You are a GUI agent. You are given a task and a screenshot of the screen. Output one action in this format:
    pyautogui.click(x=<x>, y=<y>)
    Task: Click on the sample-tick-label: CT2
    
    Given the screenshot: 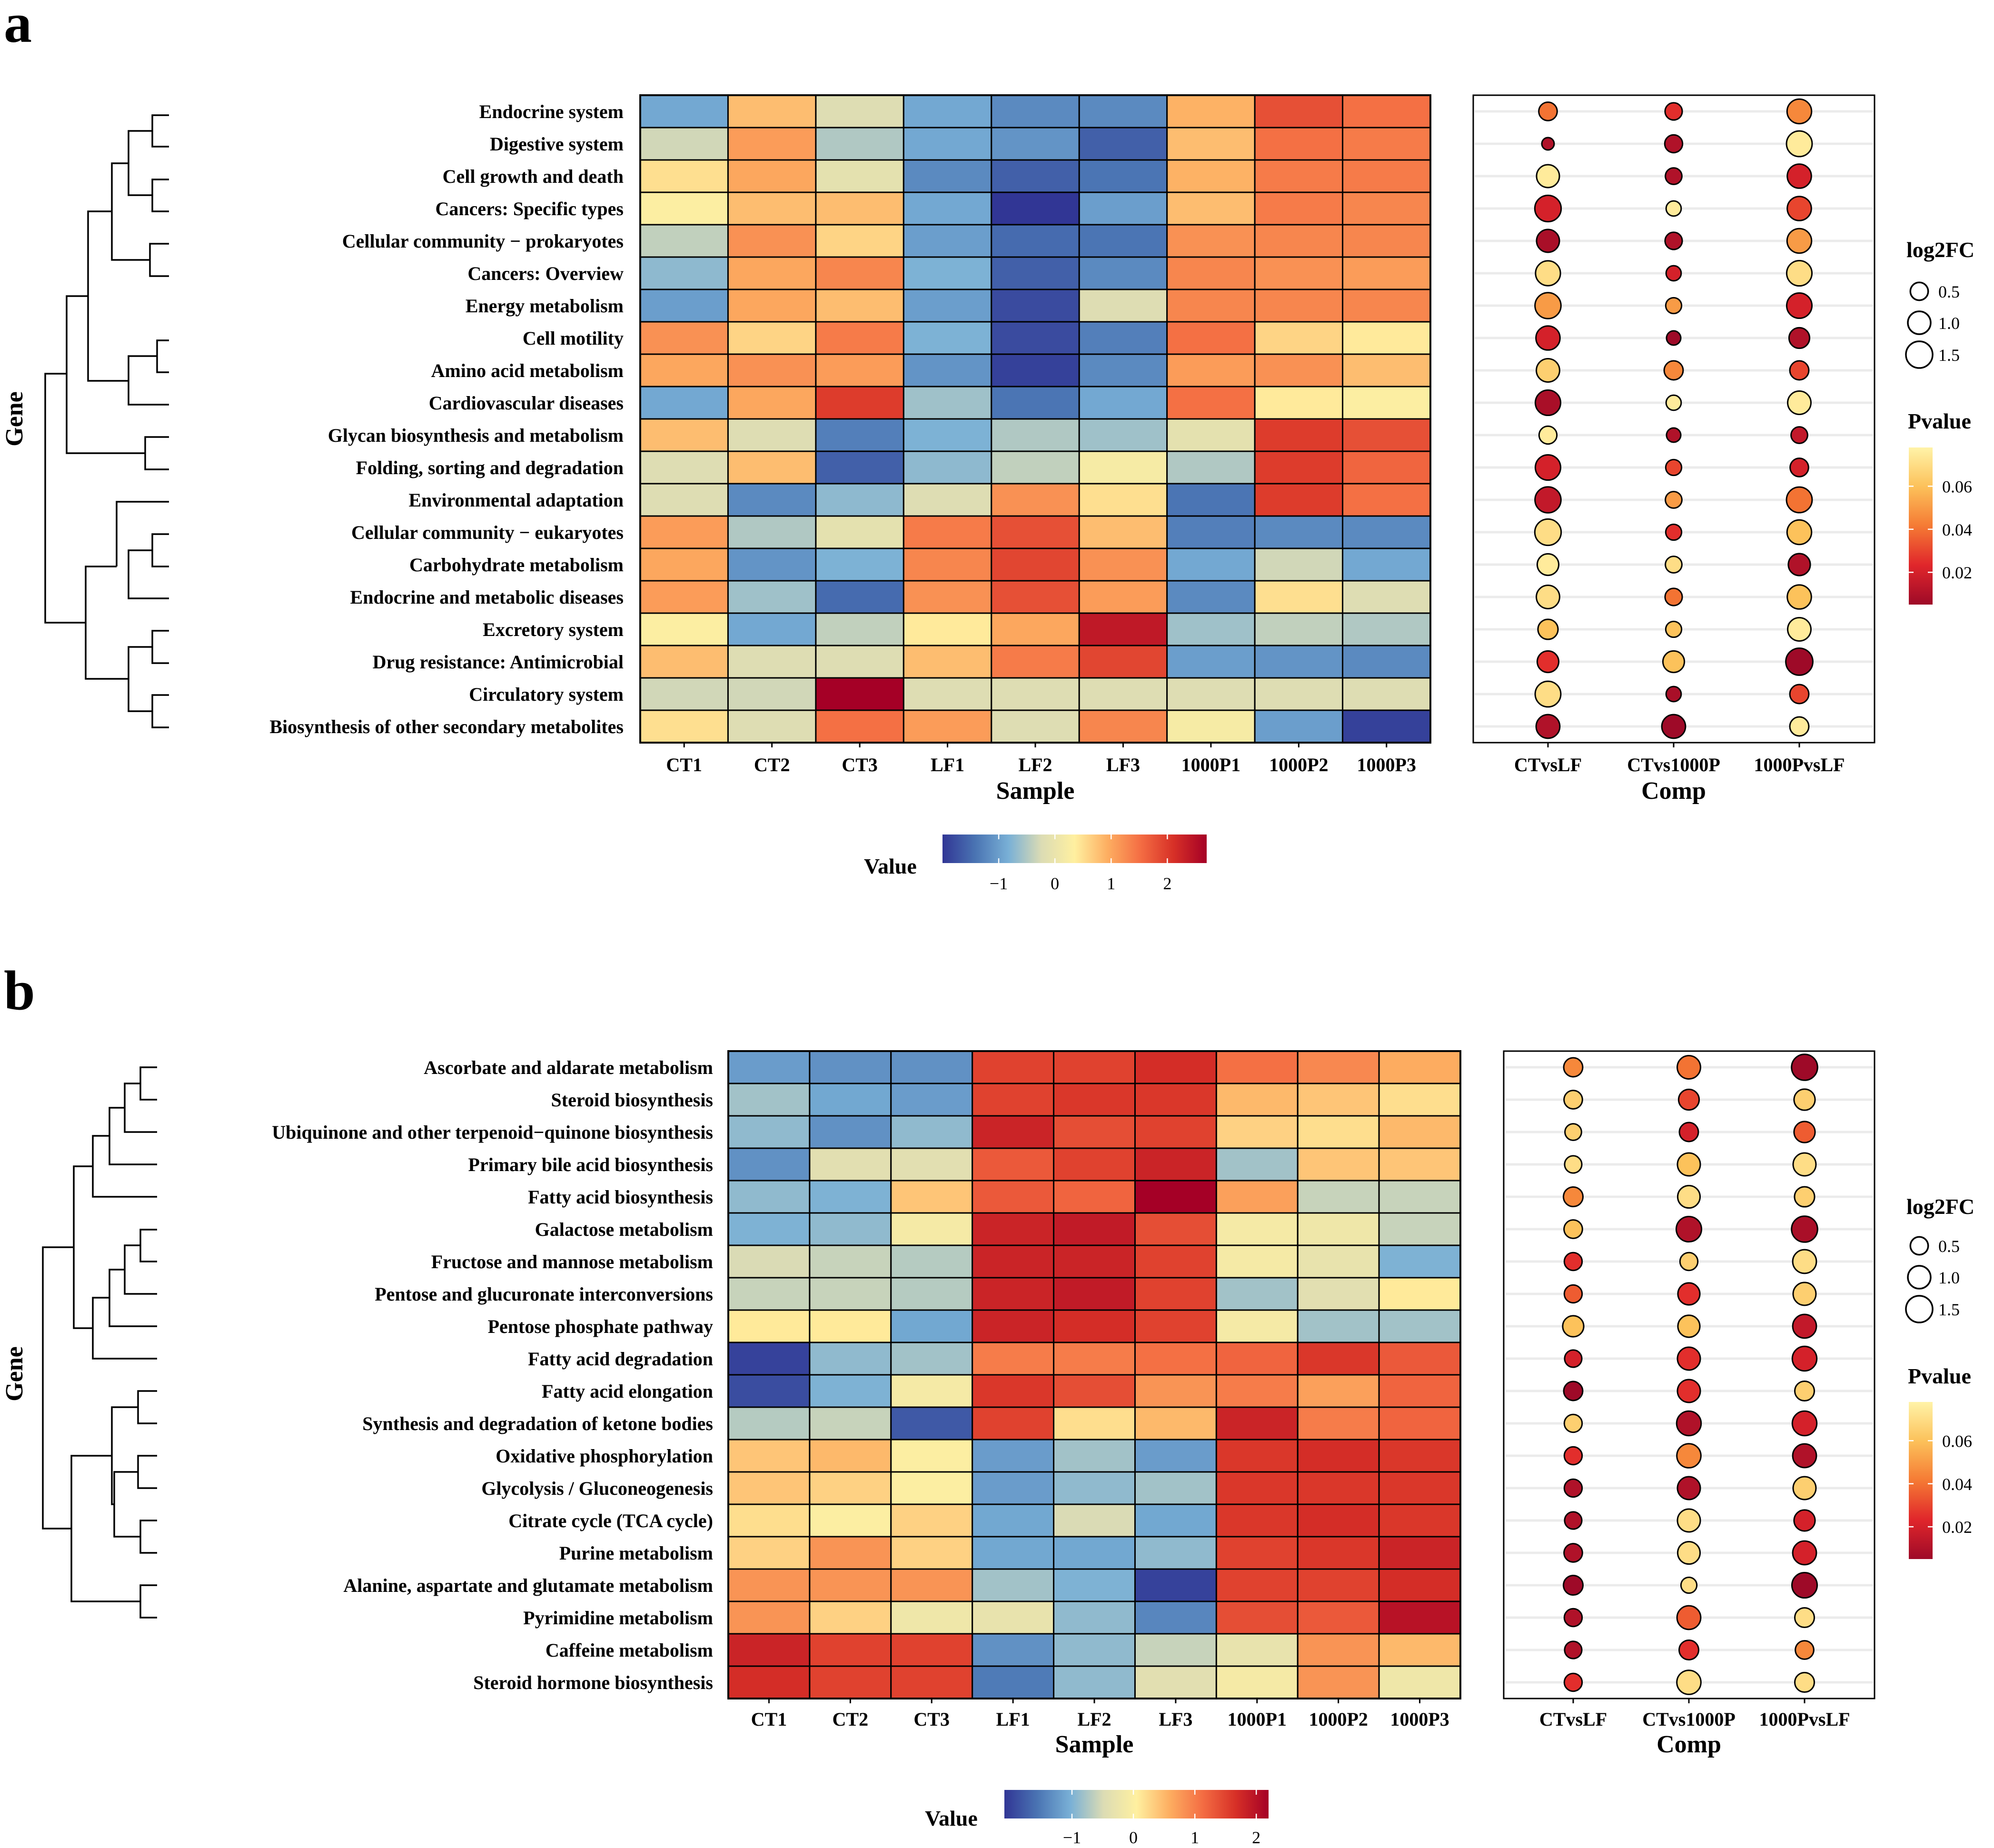 What is the action you would take?
    pyautogui.click(x=772, y=765)
    